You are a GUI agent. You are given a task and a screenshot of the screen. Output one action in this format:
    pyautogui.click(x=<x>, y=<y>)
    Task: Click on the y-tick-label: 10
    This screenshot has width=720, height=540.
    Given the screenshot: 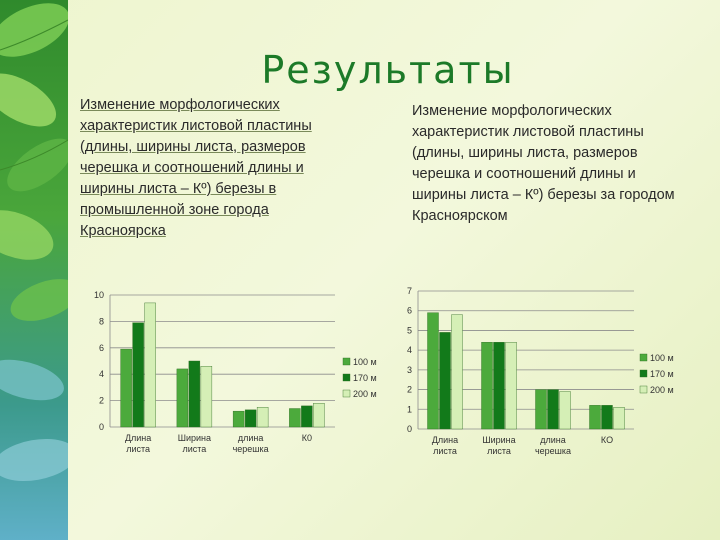 What is the action you would take?
    pyautogui.click(x=99, y=295)
    